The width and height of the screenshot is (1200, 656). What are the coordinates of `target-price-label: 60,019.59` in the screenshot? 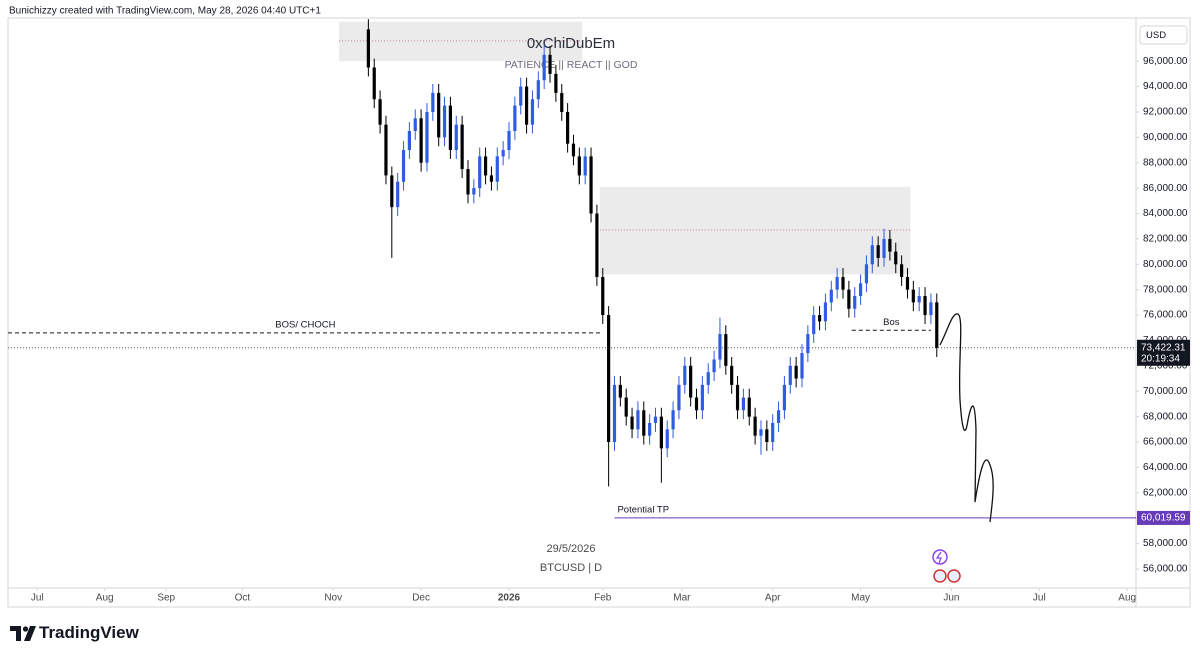 It's located at (1163, 518).